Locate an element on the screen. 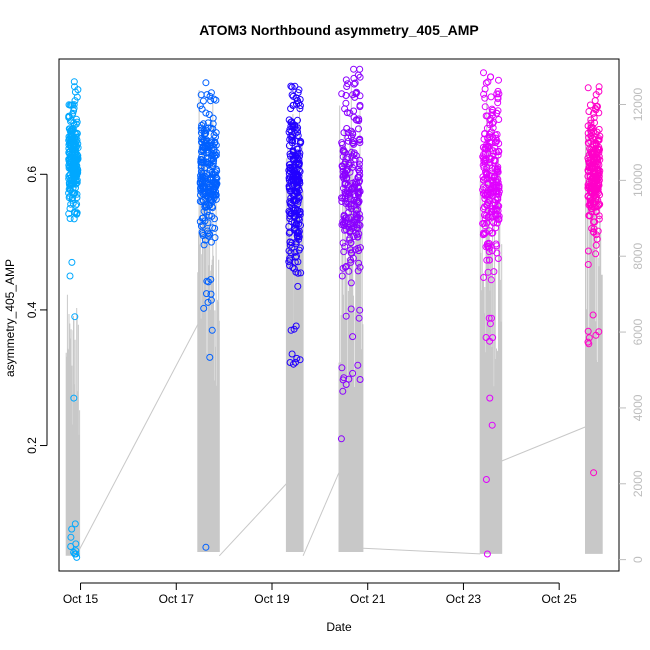  y-tick-label: 0.4 is located at coordinates (32, 309).